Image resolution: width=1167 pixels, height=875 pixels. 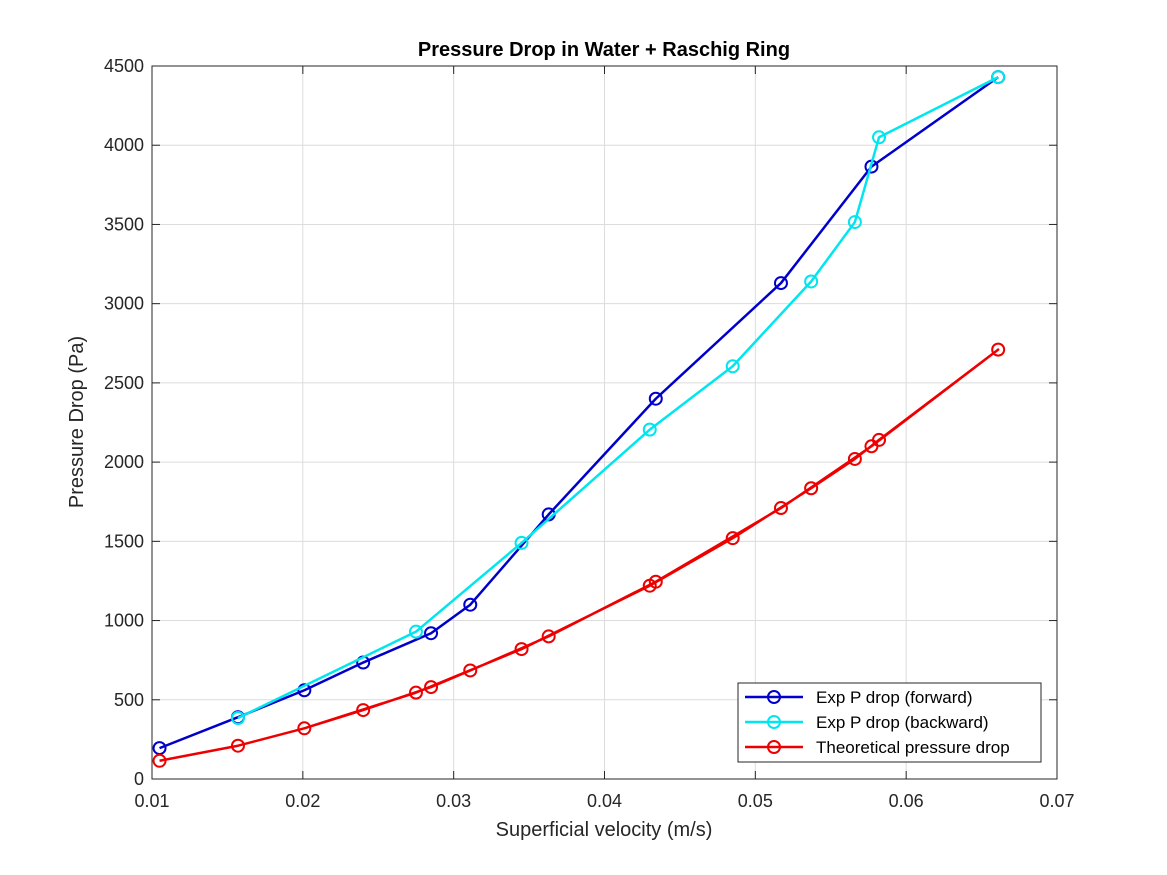 I want to click on x-tick-label: 0.04, so click(x=604, y=801).